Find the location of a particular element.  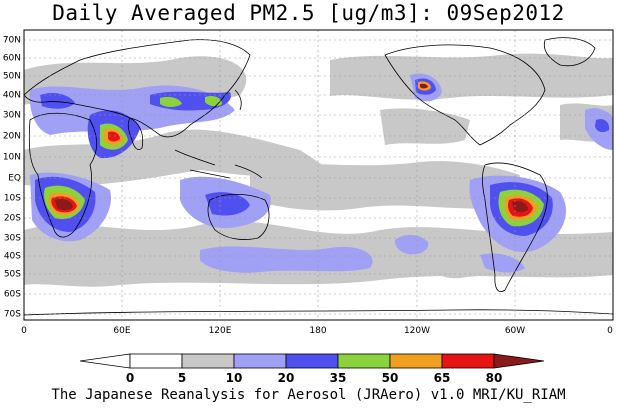

colorbar-label-20: 20 is located at coordinates (286, 378).